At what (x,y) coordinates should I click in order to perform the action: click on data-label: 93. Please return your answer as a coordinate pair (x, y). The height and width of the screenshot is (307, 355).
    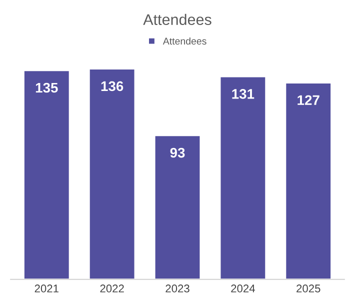
    Looking at the image, I should click on (177, 153).